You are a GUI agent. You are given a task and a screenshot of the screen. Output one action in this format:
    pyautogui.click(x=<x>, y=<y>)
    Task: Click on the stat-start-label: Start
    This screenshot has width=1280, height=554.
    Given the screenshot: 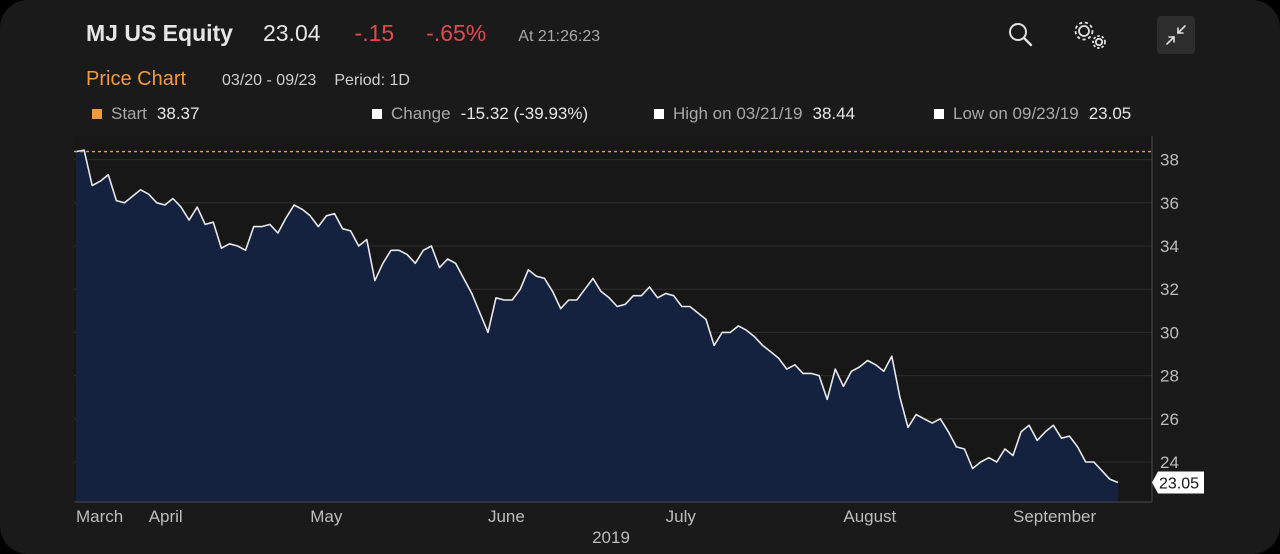 What is the action you would take?
    pyautogui.click(x=129, y=113)
    